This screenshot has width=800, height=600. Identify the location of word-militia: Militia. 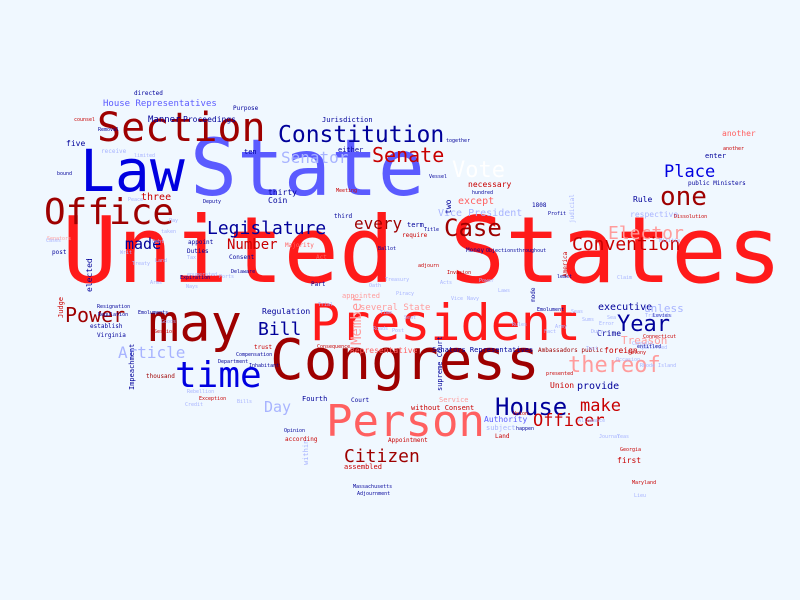
(670, 241).